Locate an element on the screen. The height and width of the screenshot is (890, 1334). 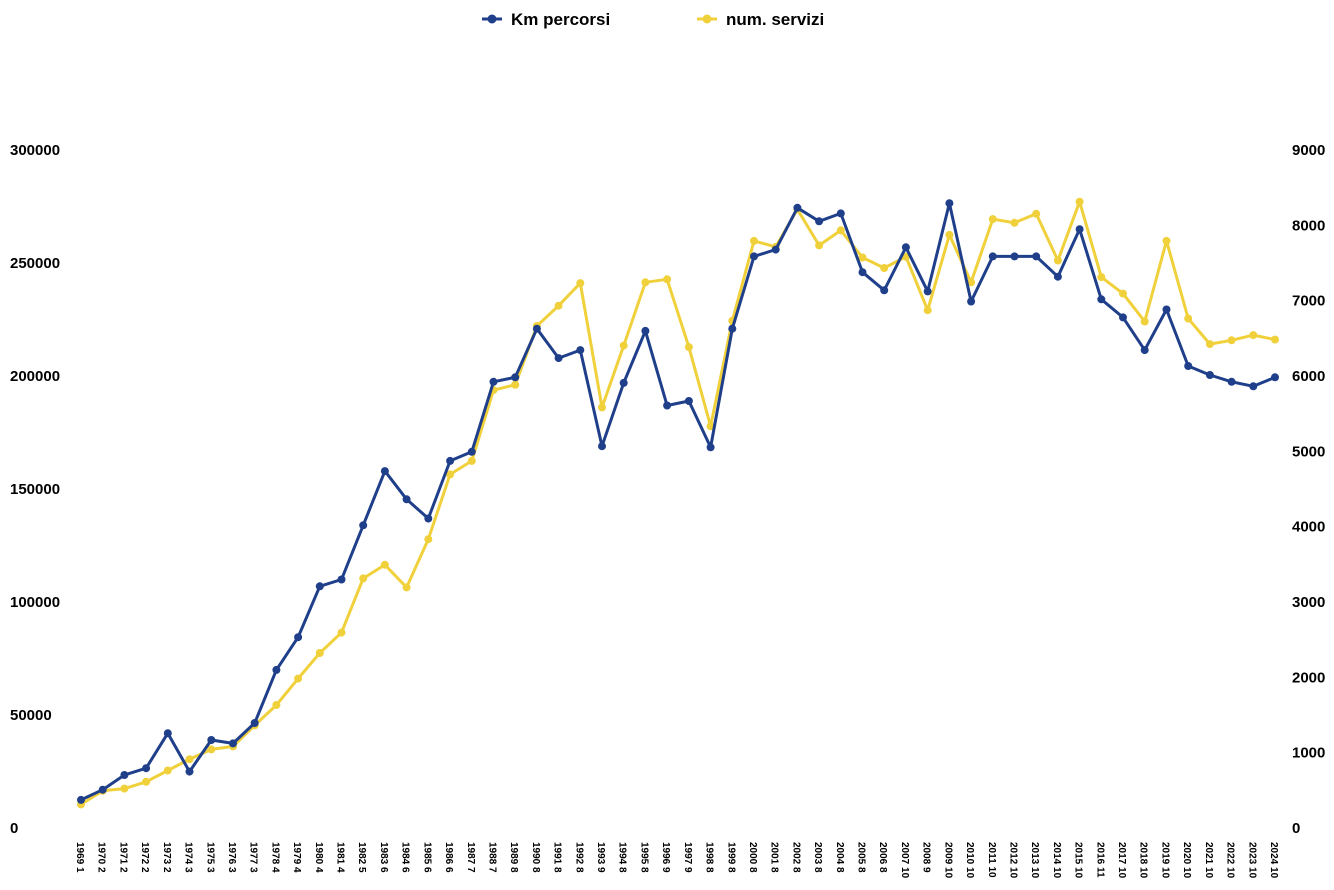
x-axis-tick-label: 1981 4 is located at coordinates (340, 857).